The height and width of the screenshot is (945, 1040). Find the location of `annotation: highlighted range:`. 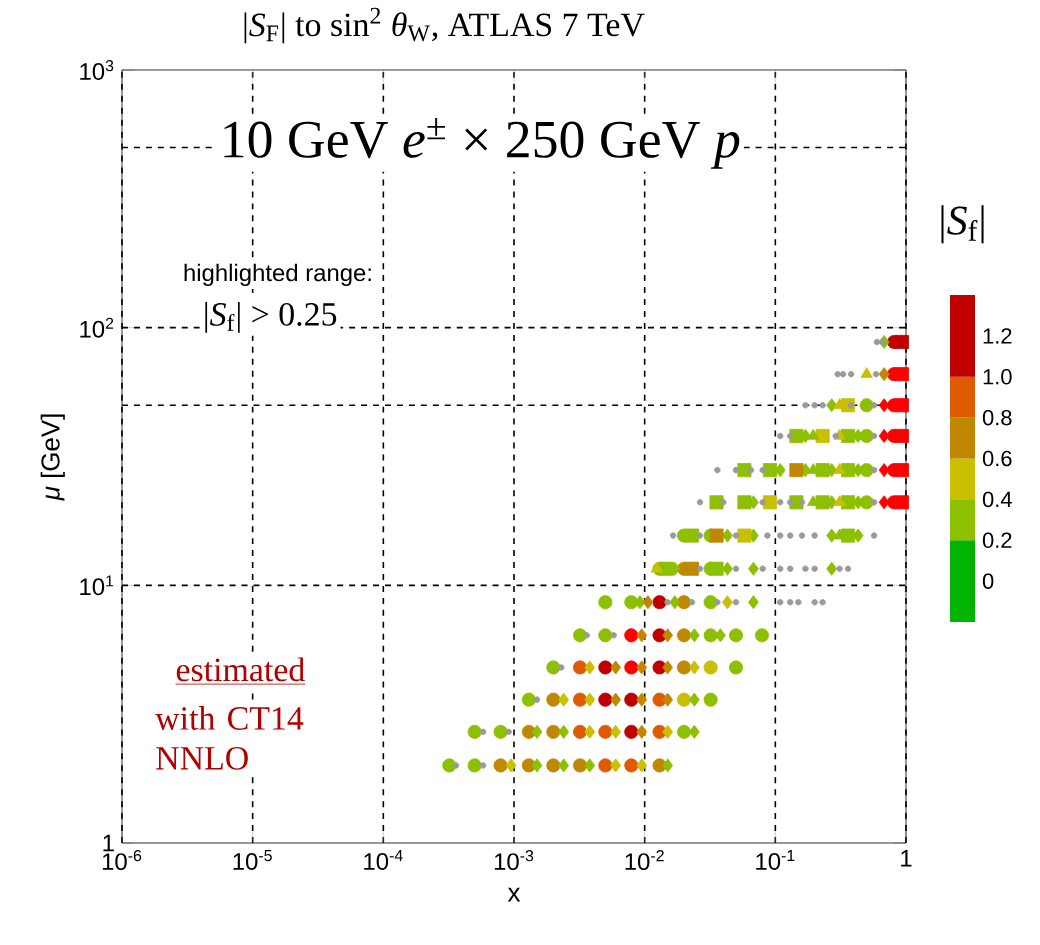

annotation: highlighted range: is located at coordinates (277, 274).